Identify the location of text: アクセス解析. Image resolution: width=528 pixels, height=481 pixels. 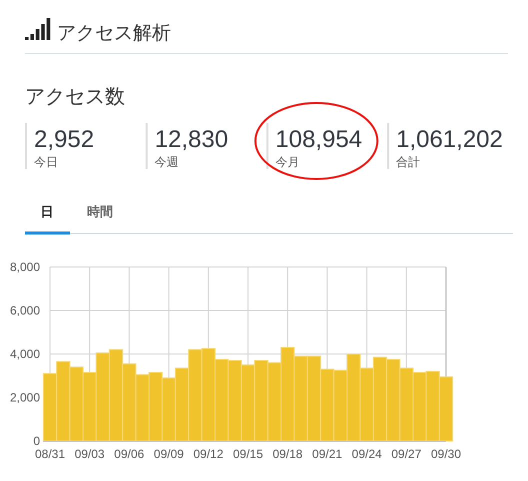
(114, 33).